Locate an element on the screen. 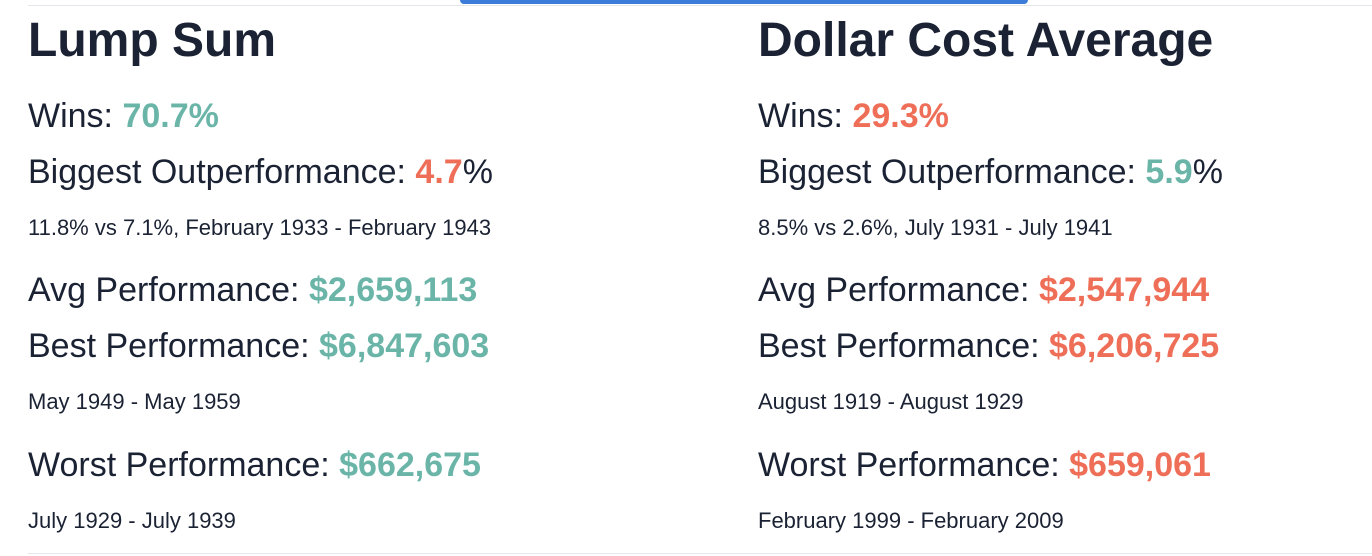 The height and width of the screenshot is (556, 1372). dca-best-performance: Best Performance: $6,206,725 is located at coordinates (988, 346).